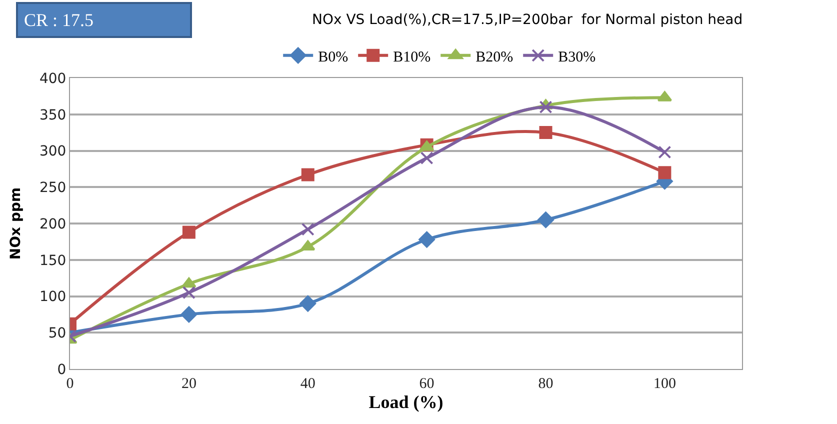 This screenshot has height=424, width=837. I want to click on text: CR : 17.5, so click(59, 20).